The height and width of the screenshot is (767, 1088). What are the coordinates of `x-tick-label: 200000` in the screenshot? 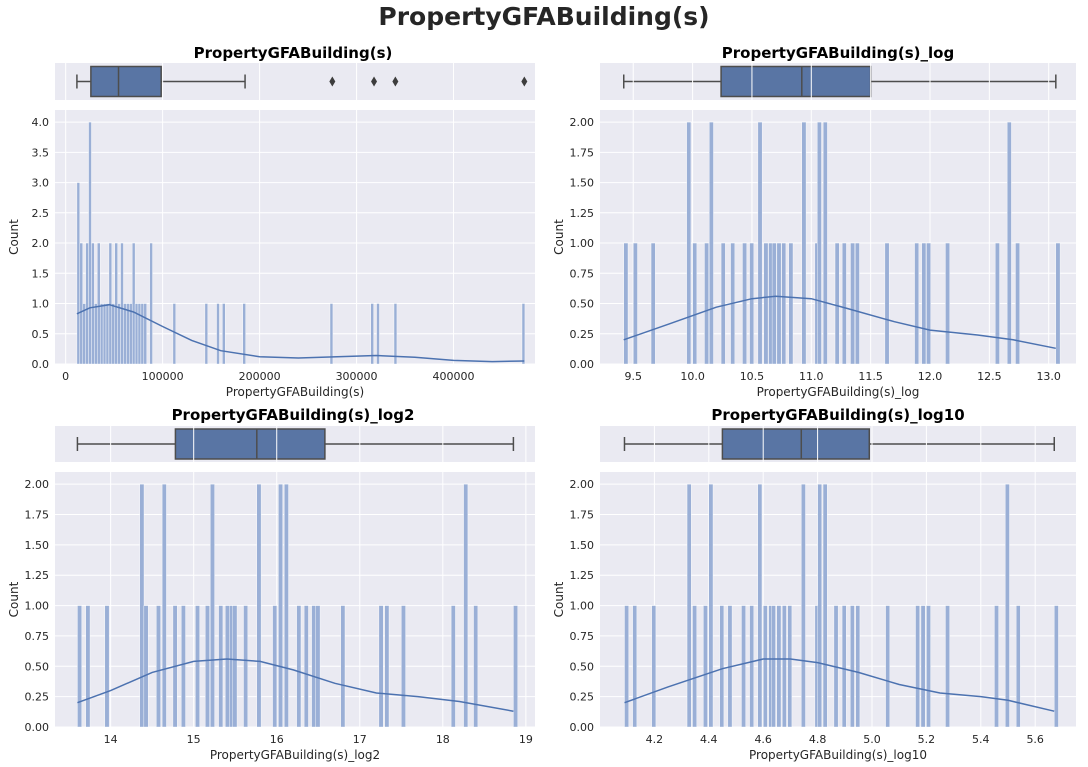 It's located at (260, 376).